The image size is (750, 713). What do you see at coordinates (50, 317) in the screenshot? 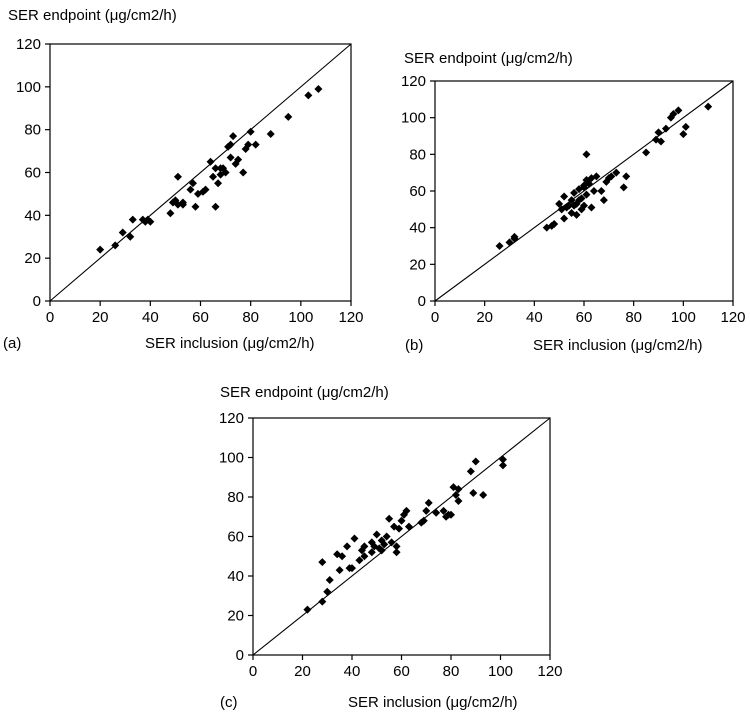
I see `x-tick-label: 0` at bounding box center [50, 317].